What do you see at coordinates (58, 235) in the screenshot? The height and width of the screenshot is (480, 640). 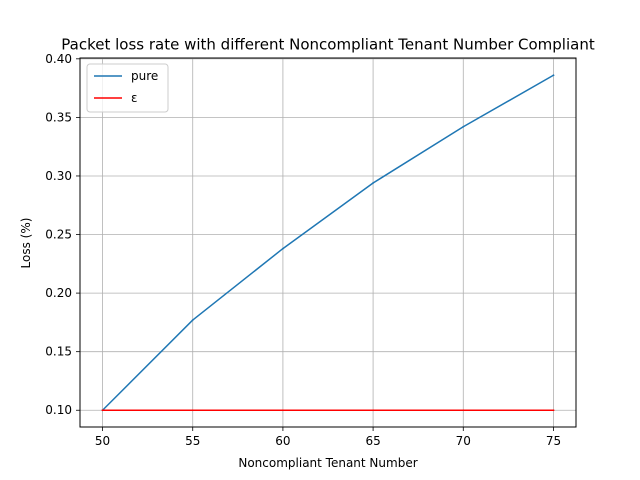 I see `y-tick-label: 0.25` at bounding box center [58, 235].